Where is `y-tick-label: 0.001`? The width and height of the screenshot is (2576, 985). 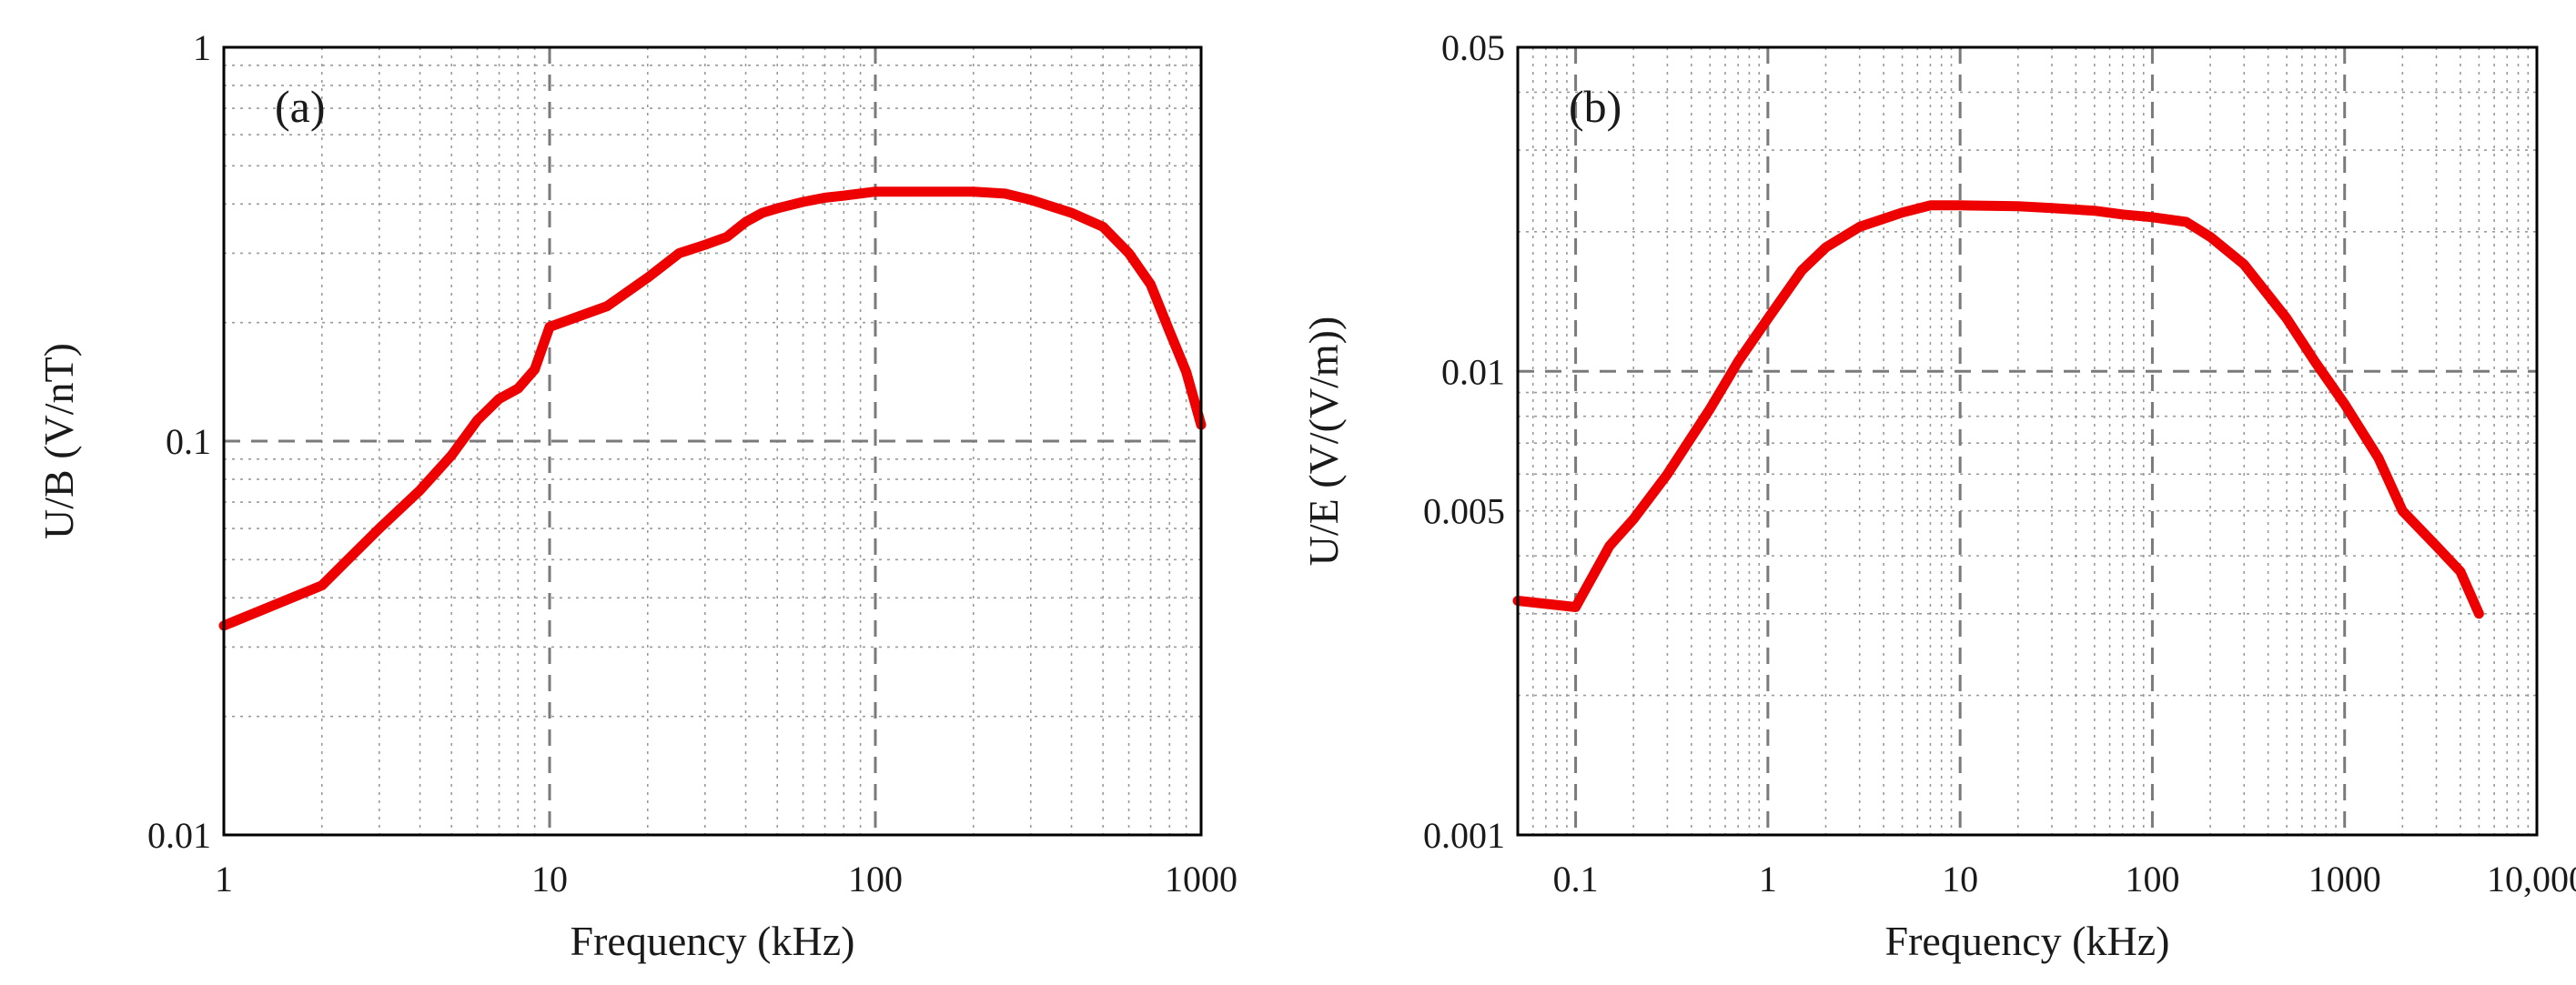
y-tick-label: 0.001 is located at coordinates (1464, 835).